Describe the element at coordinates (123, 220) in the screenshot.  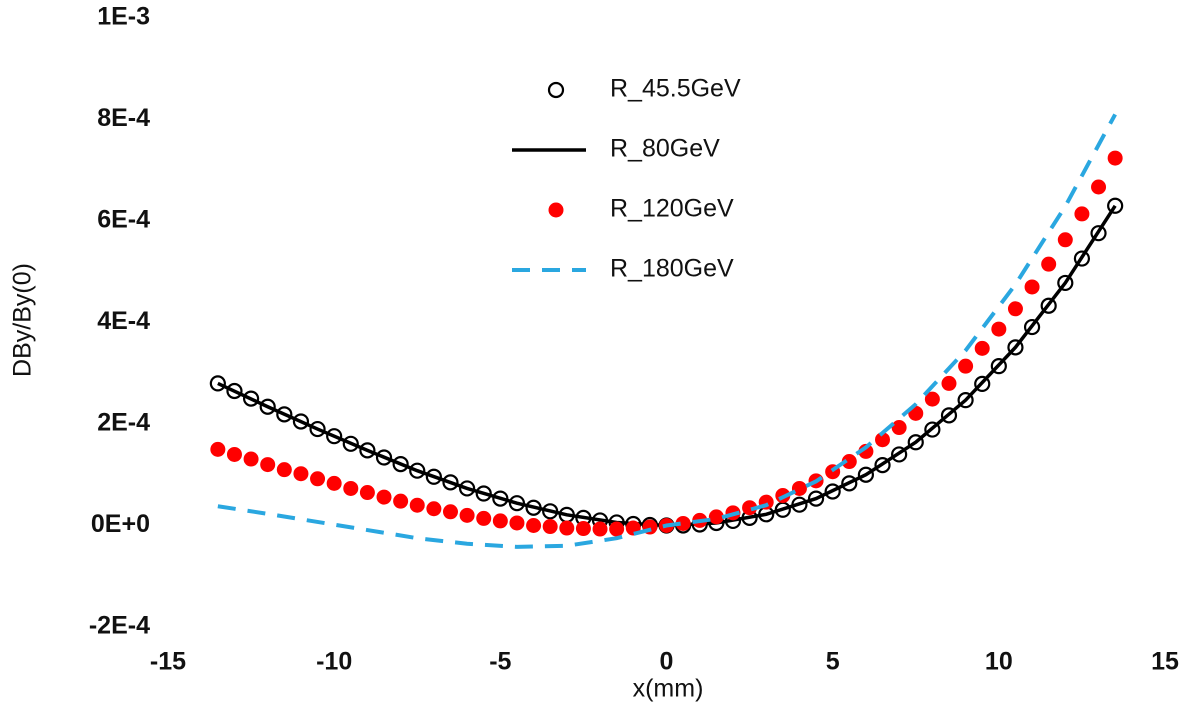
I see `y-tick-label: 6E-4` at that location.